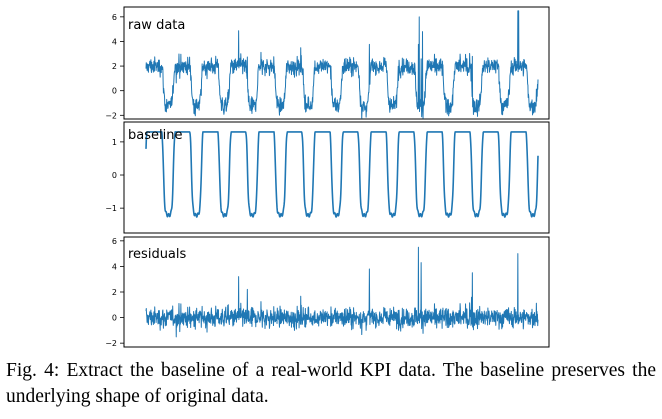 The height and width of the screenshot is (419, 662). I want to click on panel-baseline-yticks: −1 0 1, so click(114, 175).